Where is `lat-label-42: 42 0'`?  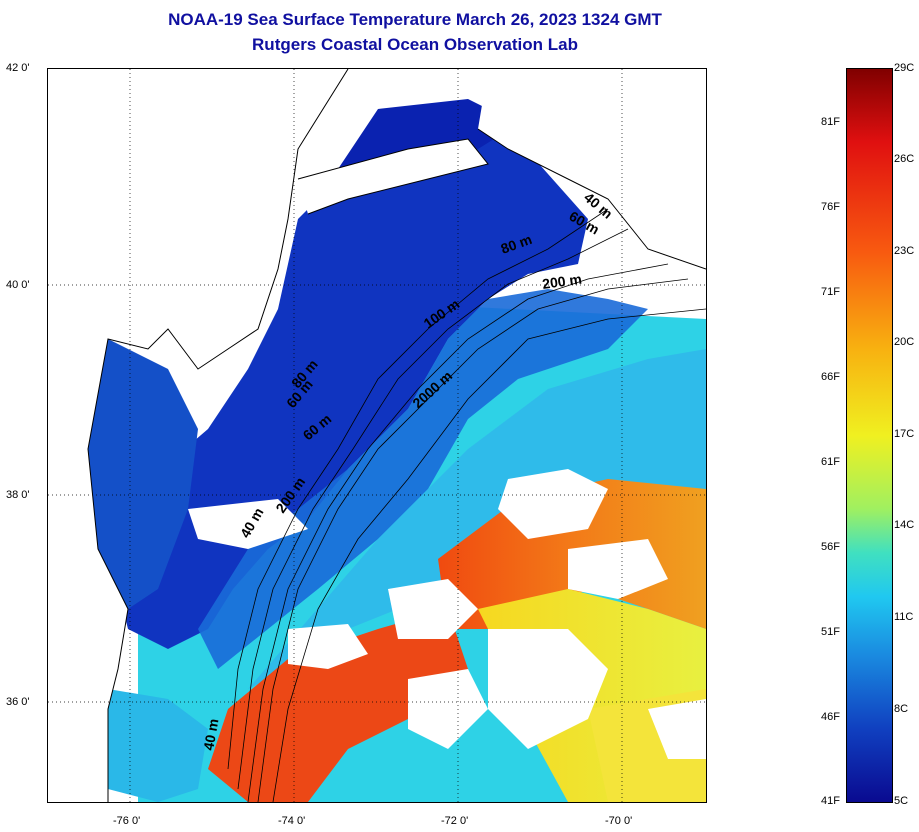 lat-label-42: 42 0' is located at coordinates (18, 68).